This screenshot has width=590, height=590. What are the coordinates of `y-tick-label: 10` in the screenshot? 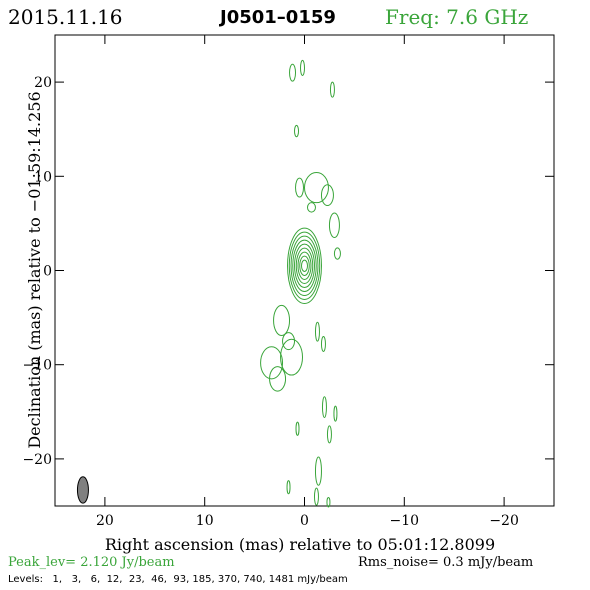 It's located at (43, 177).